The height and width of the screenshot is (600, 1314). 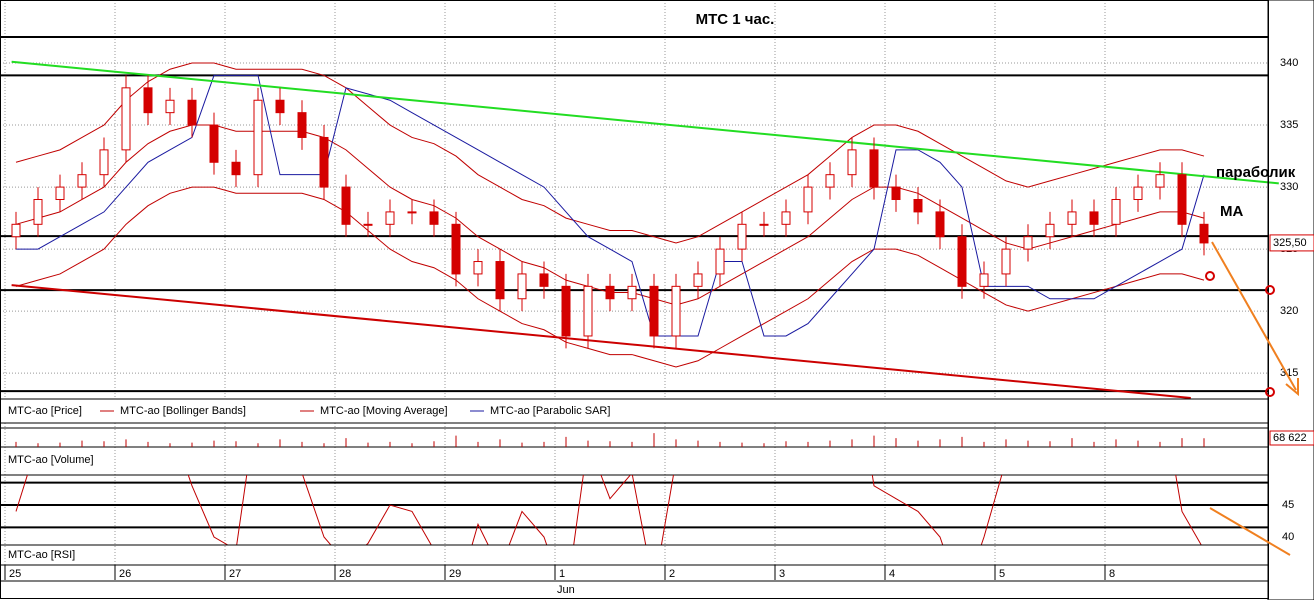 What do you see at coordinates (1292, 387) in the screenshot?
I see `arrow-head` at bounding box center [1292, 387].